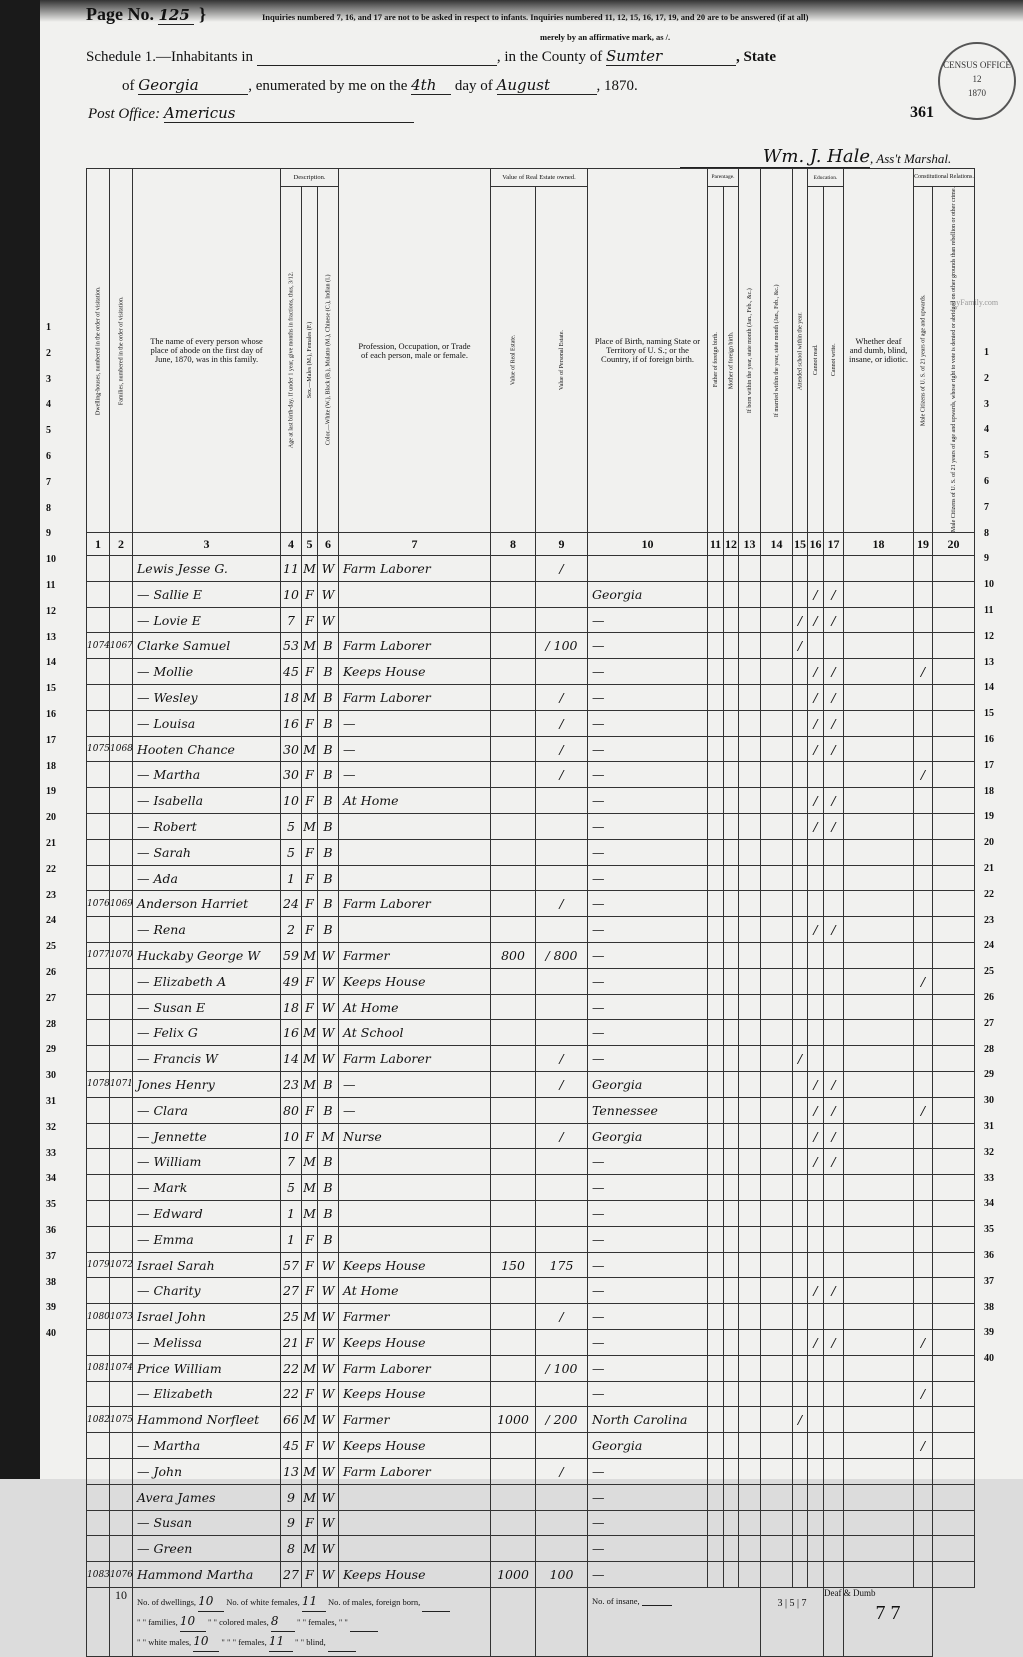 The width and height of the screenshot is (1023, 1657). What do you see at coordinates (98, 646) in the screenshot?
I see `dwelling-number: 1074` at bounding box center [98, 646].